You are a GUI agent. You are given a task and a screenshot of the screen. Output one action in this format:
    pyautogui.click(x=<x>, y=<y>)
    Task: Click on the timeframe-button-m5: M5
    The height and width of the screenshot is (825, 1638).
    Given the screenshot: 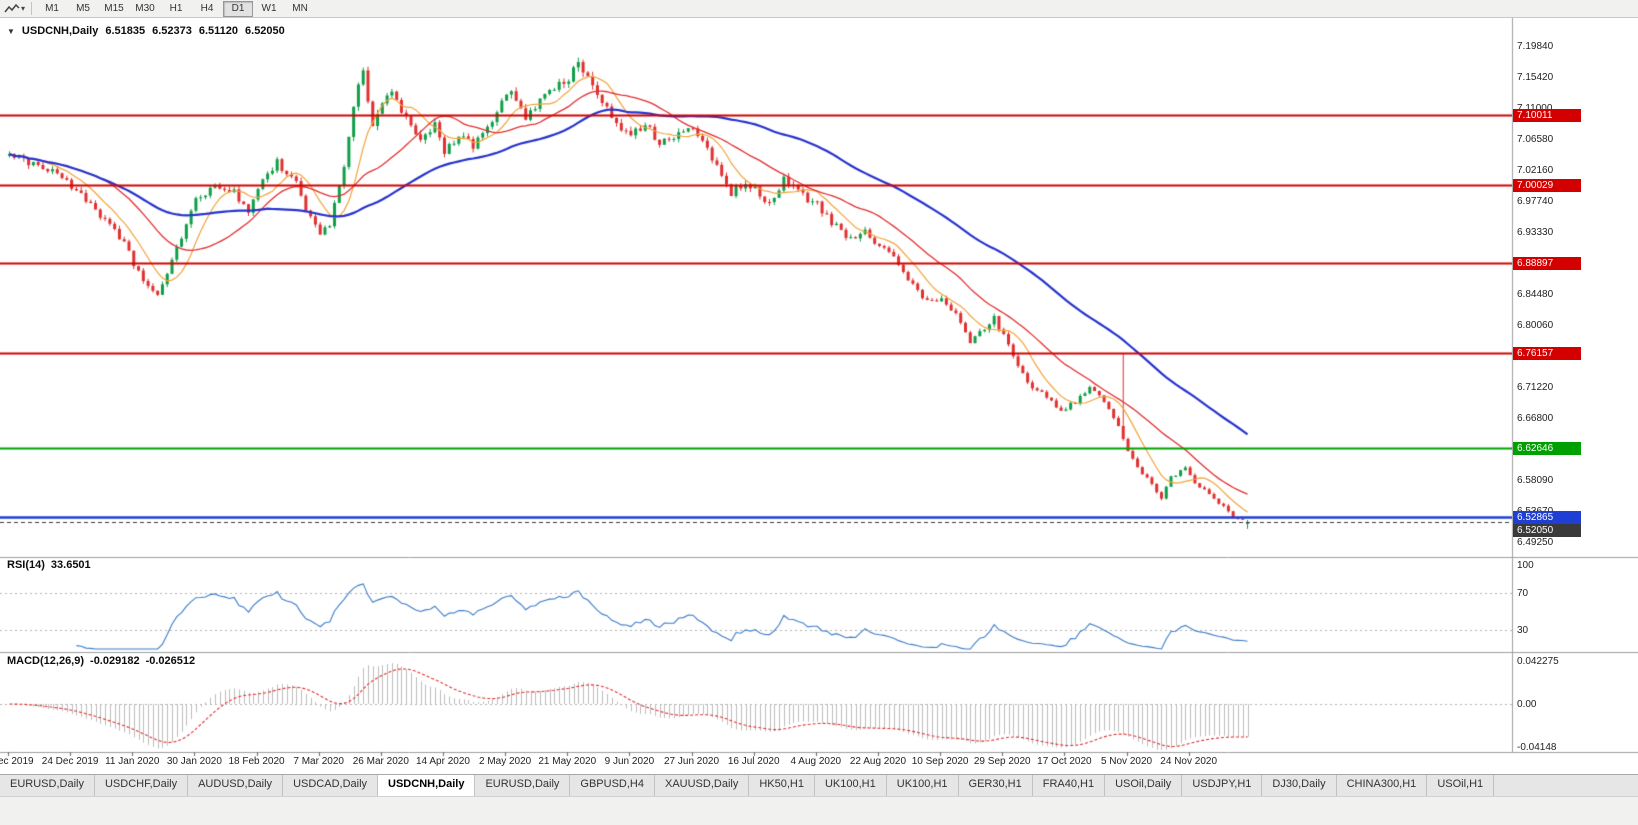 What is the action you would take?
    pyautogui.click(x=83, y=8)
    